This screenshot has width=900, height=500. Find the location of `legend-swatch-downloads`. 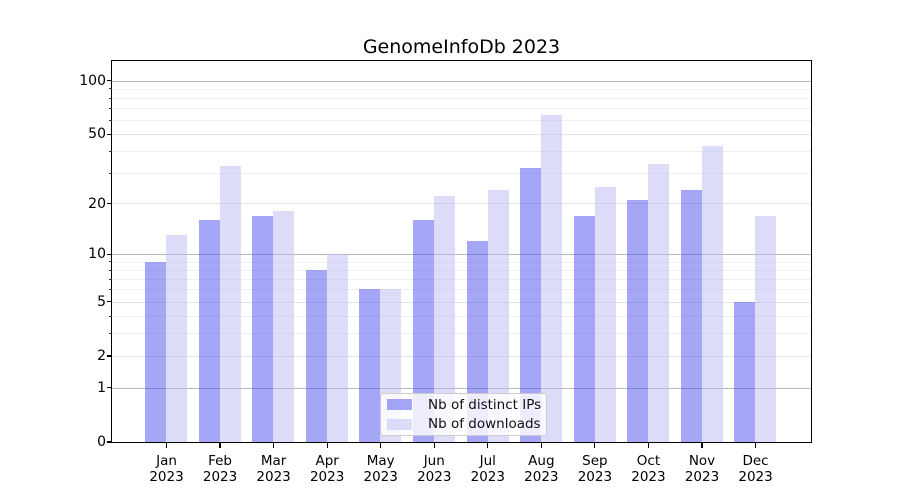

legend-swatch-downloads is located at coordinates (399, 424).